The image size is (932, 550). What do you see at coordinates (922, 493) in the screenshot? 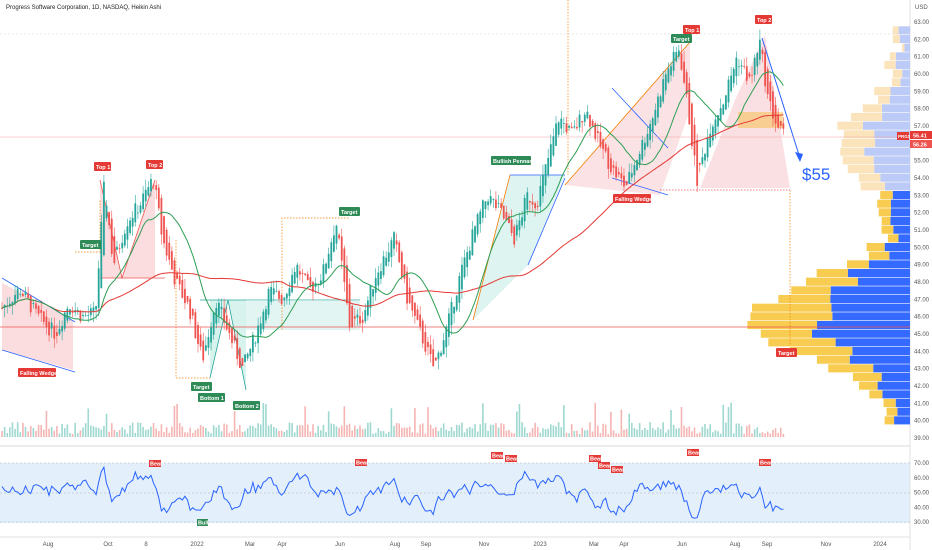
I see `rsi-axis: 70.00 60.00 50.00 40.00 30.00` at bounding box center [922, 493].